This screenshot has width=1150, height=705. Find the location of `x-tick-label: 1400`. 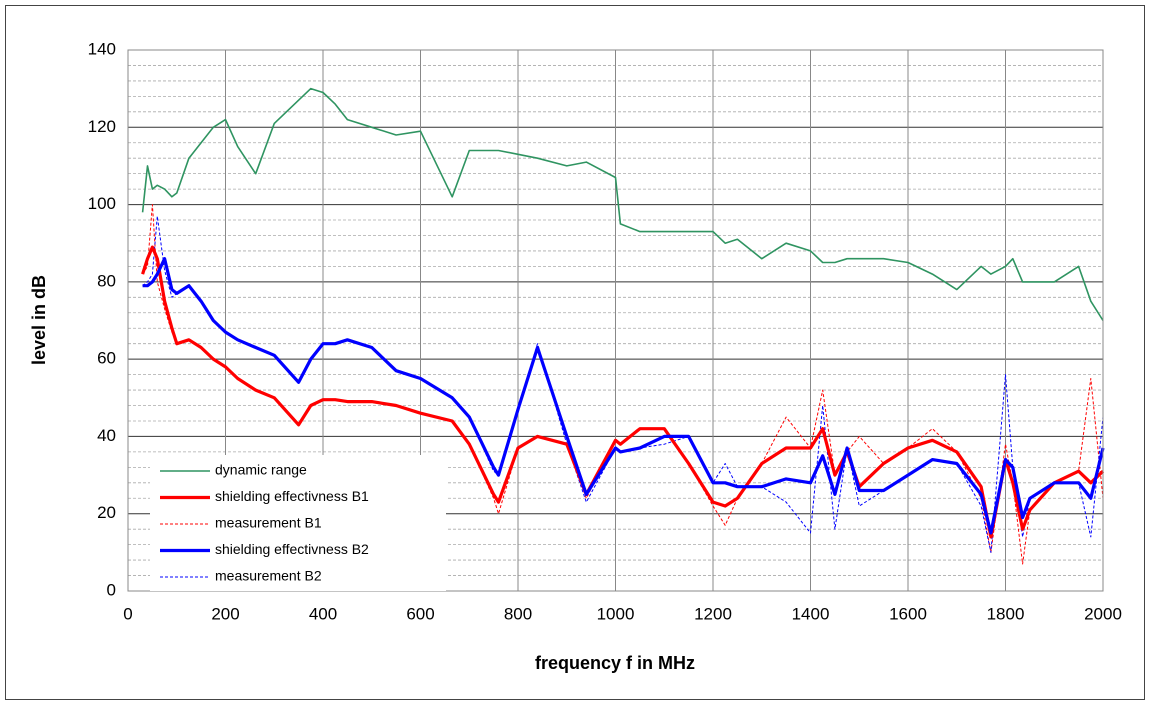

x-tick-label: 1400 is located at coordinates (811, 613).